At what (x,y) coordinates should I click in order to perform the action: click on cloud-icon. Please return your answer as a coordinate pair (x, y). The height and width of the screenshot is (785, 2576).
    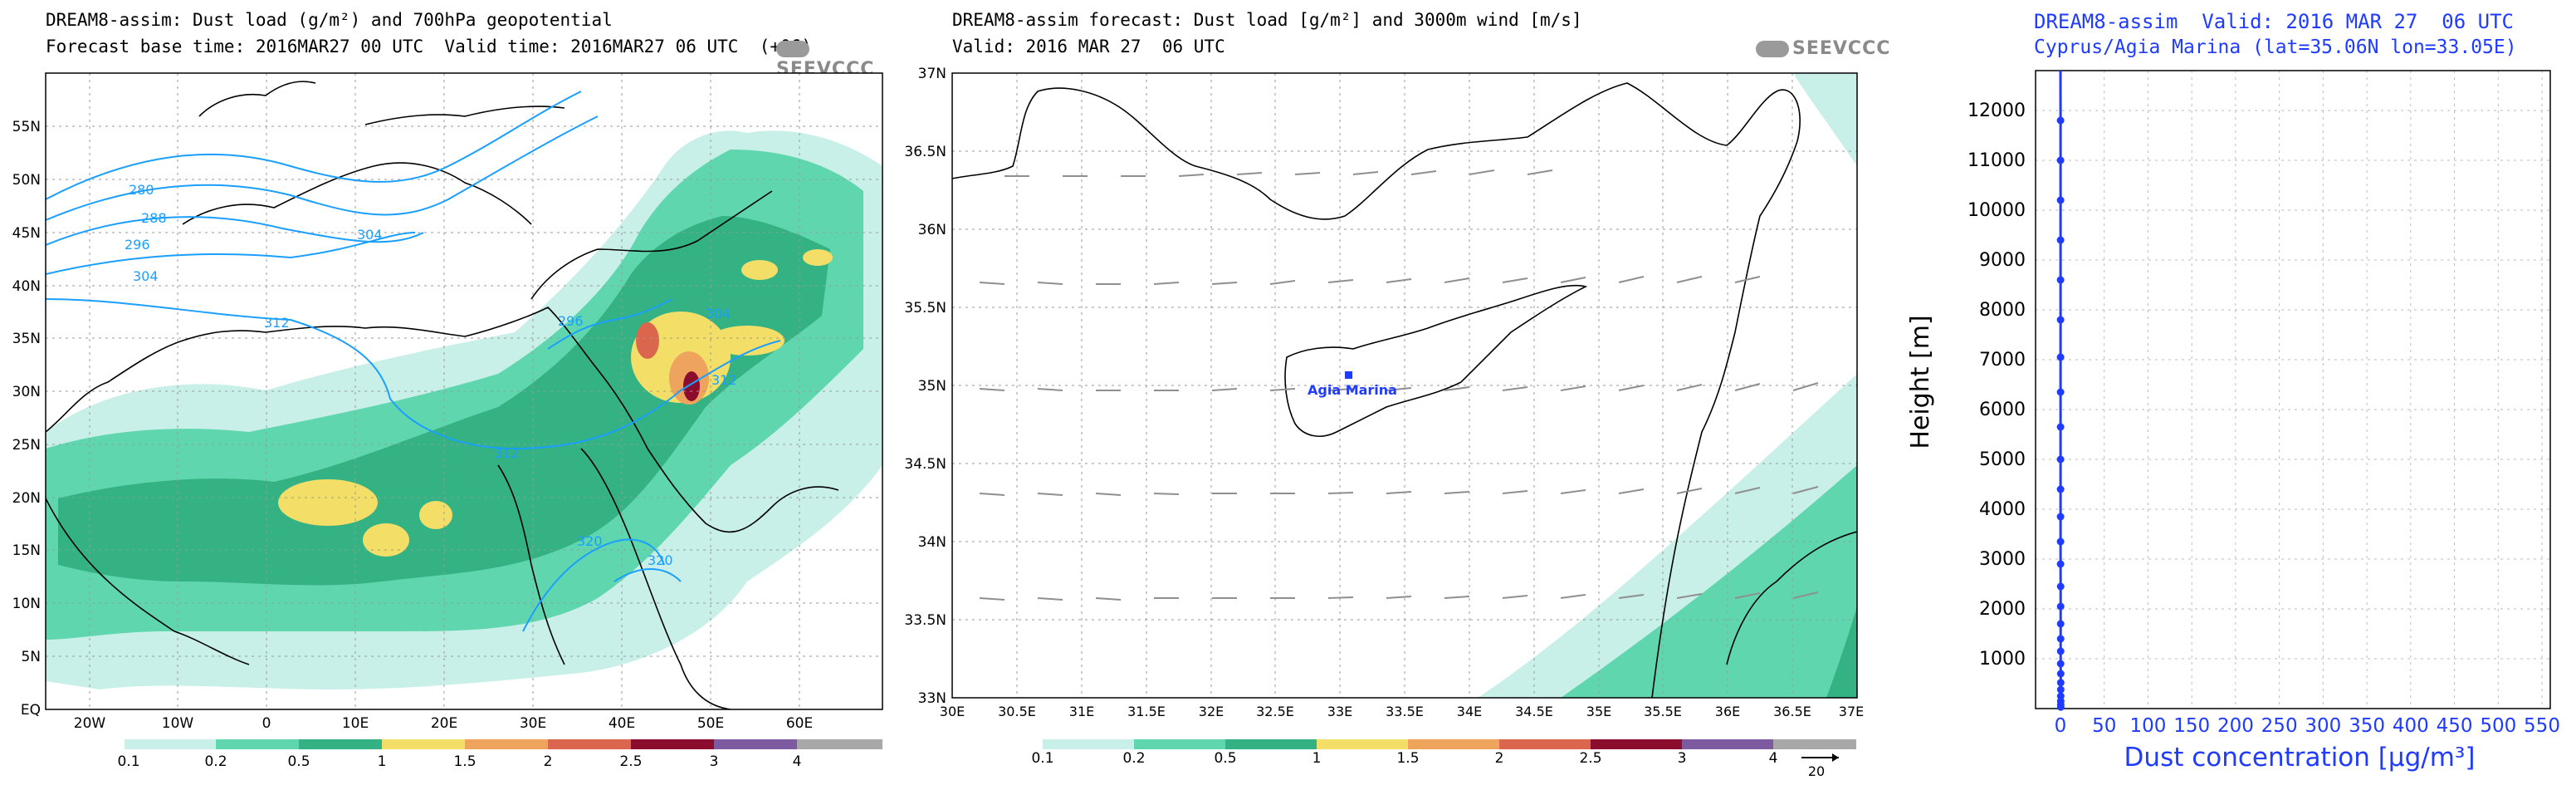
    Looking at the image, I should click on (1772, 49).